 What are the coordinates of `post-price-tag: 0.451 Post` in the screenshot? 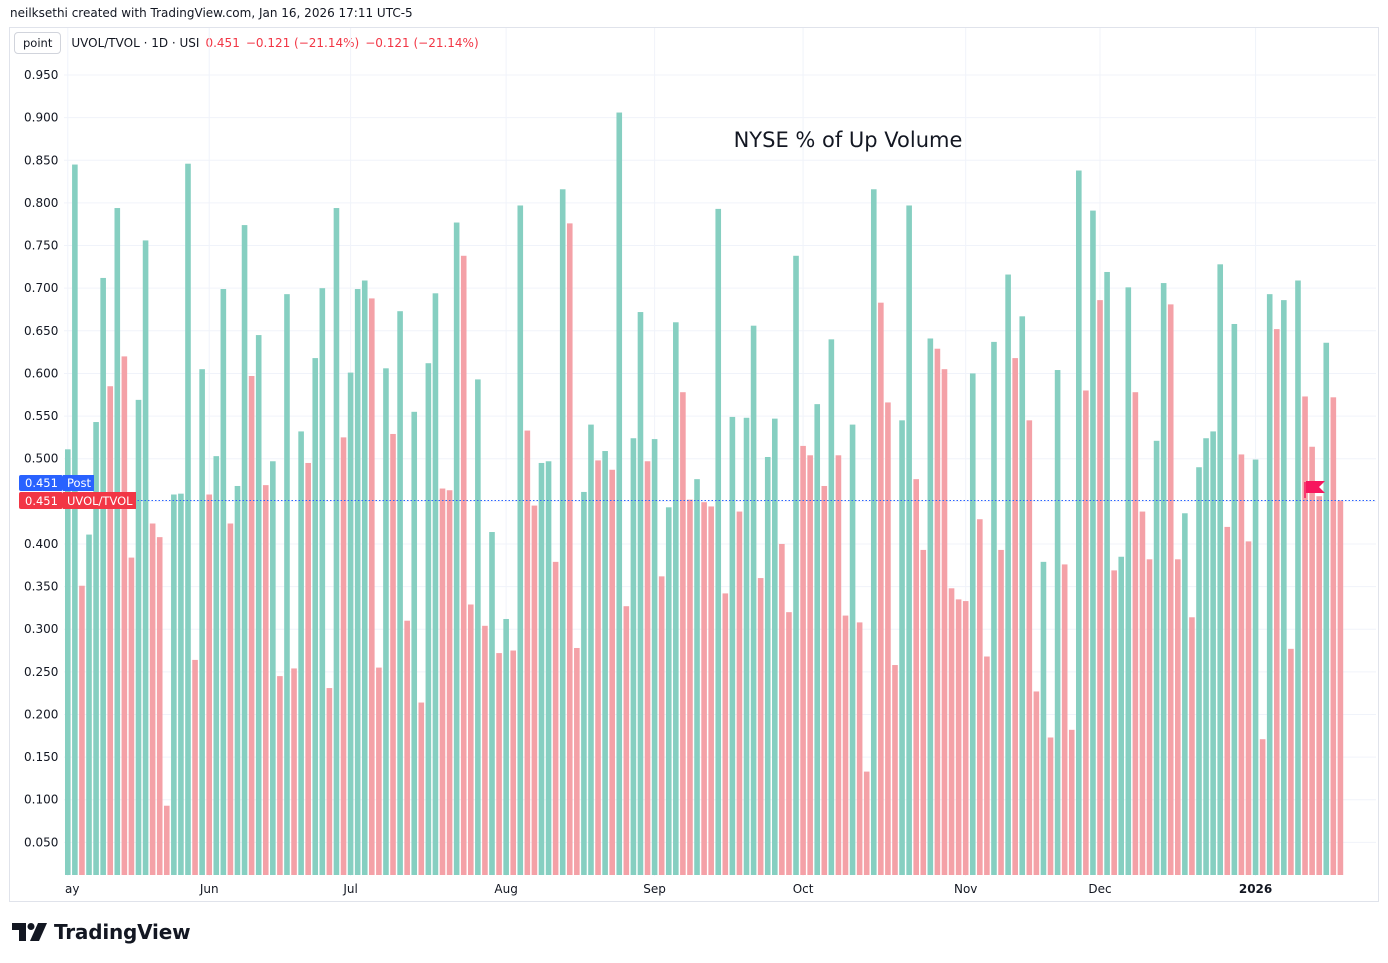 It's located at (56, 483).